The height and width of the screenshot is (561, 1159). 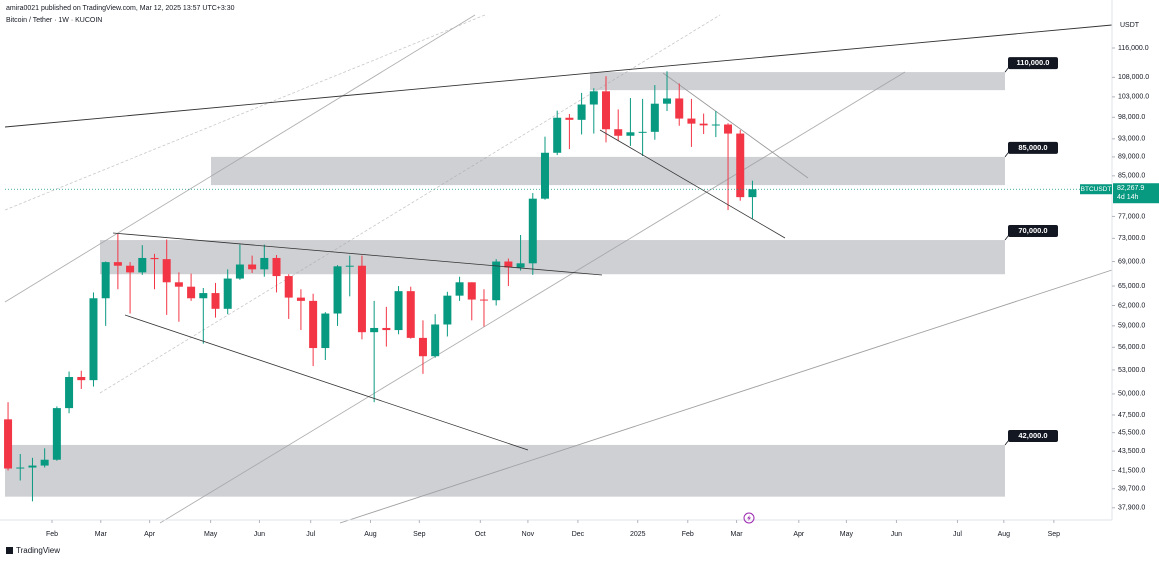 What do you see at coordinates (1131, 489) in the screenshot?
I see `y-tick-label: 39,700.0` at bounding box center [1131, 489].